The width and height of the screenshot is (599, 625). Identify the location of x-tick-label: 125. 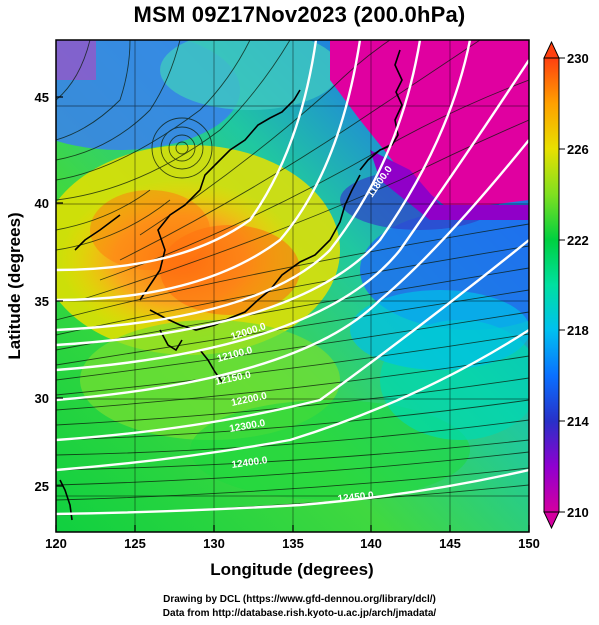
(135, 543).